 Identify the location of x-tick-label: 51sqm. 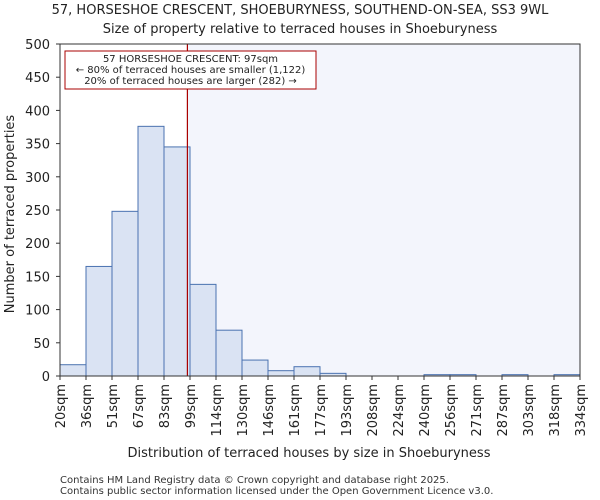
(113, 406).